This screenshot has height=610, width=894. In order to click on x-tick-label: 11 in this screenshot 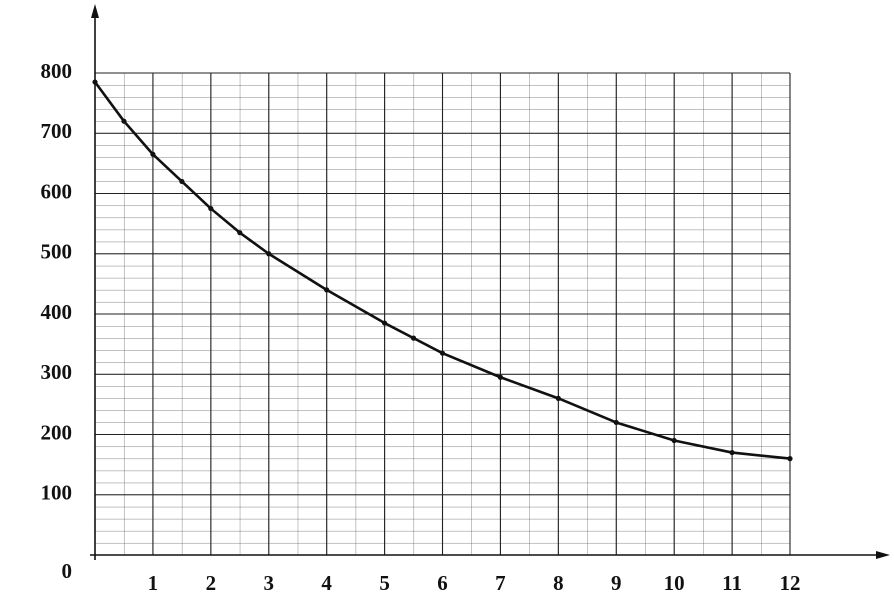, I will do `click(732, 583)`.